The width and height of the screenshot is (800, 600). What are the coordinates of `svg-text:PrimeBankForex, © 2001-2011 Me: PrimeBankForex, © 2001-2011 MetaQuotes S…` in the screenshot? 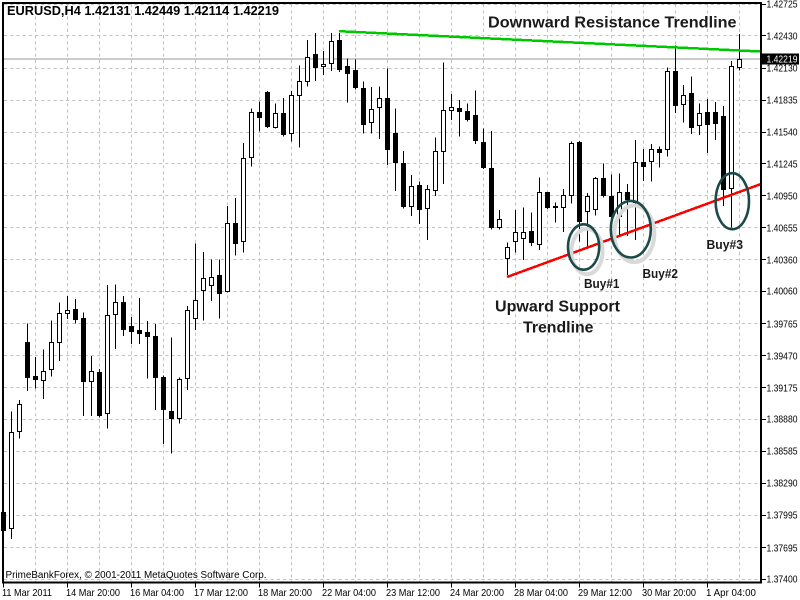 It's located at (136, 575).